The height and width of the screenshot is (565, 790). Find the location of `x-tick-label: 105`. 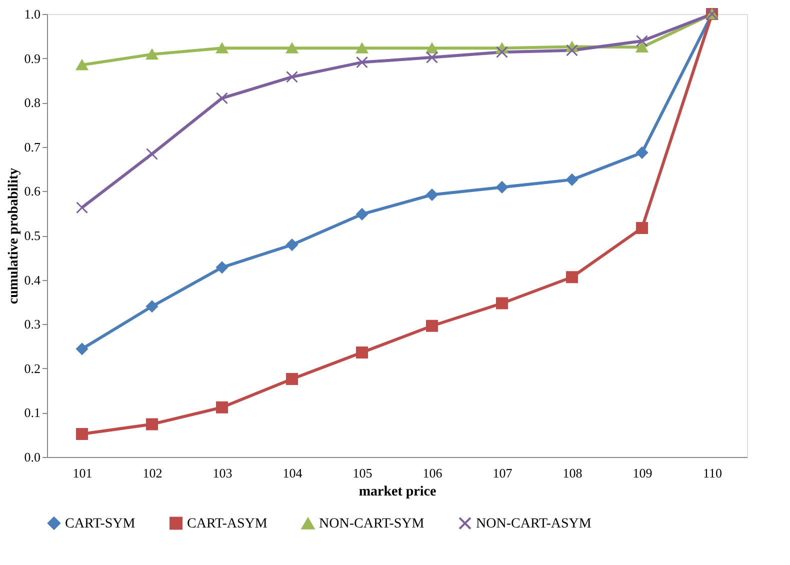

x-tick-label: 105 is located at coordinates (362, 473).